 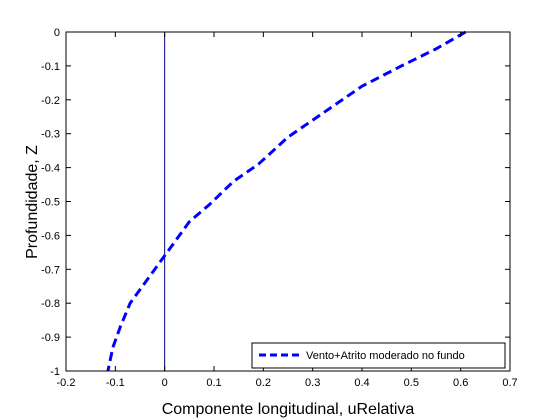 What do you see at coordinates (32, 202) in the screenshot?
I see `y-axis-title: Profundidade, Z` at bounding box center [32, 202].